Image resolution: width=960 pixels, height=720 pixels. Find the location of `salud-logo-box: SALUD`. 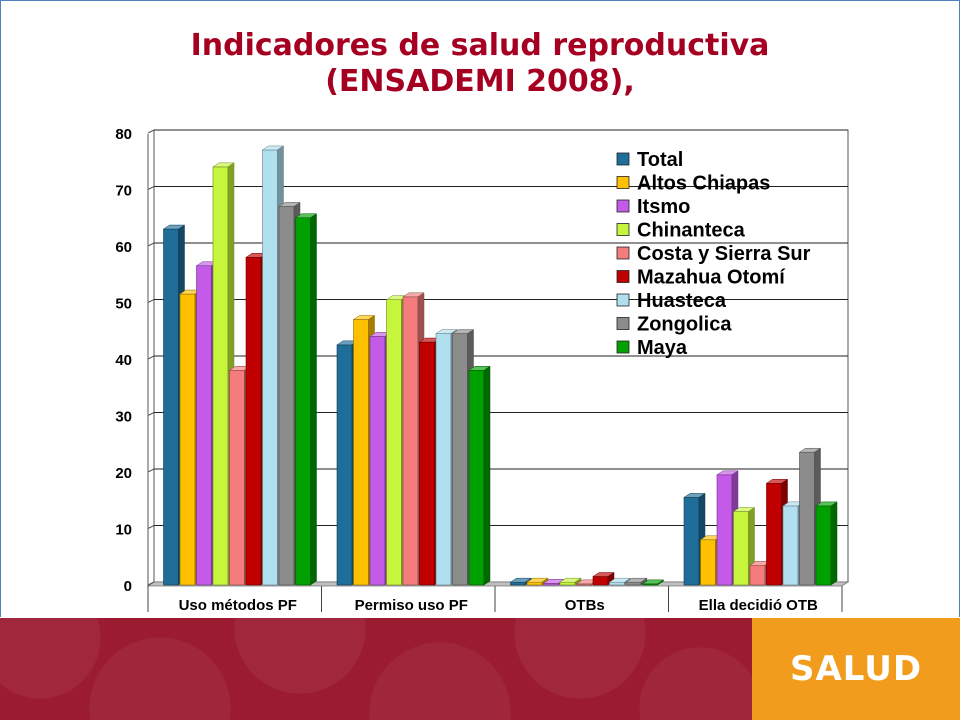

salud-logo-box: SALUD is located at coordinates (856, 669).